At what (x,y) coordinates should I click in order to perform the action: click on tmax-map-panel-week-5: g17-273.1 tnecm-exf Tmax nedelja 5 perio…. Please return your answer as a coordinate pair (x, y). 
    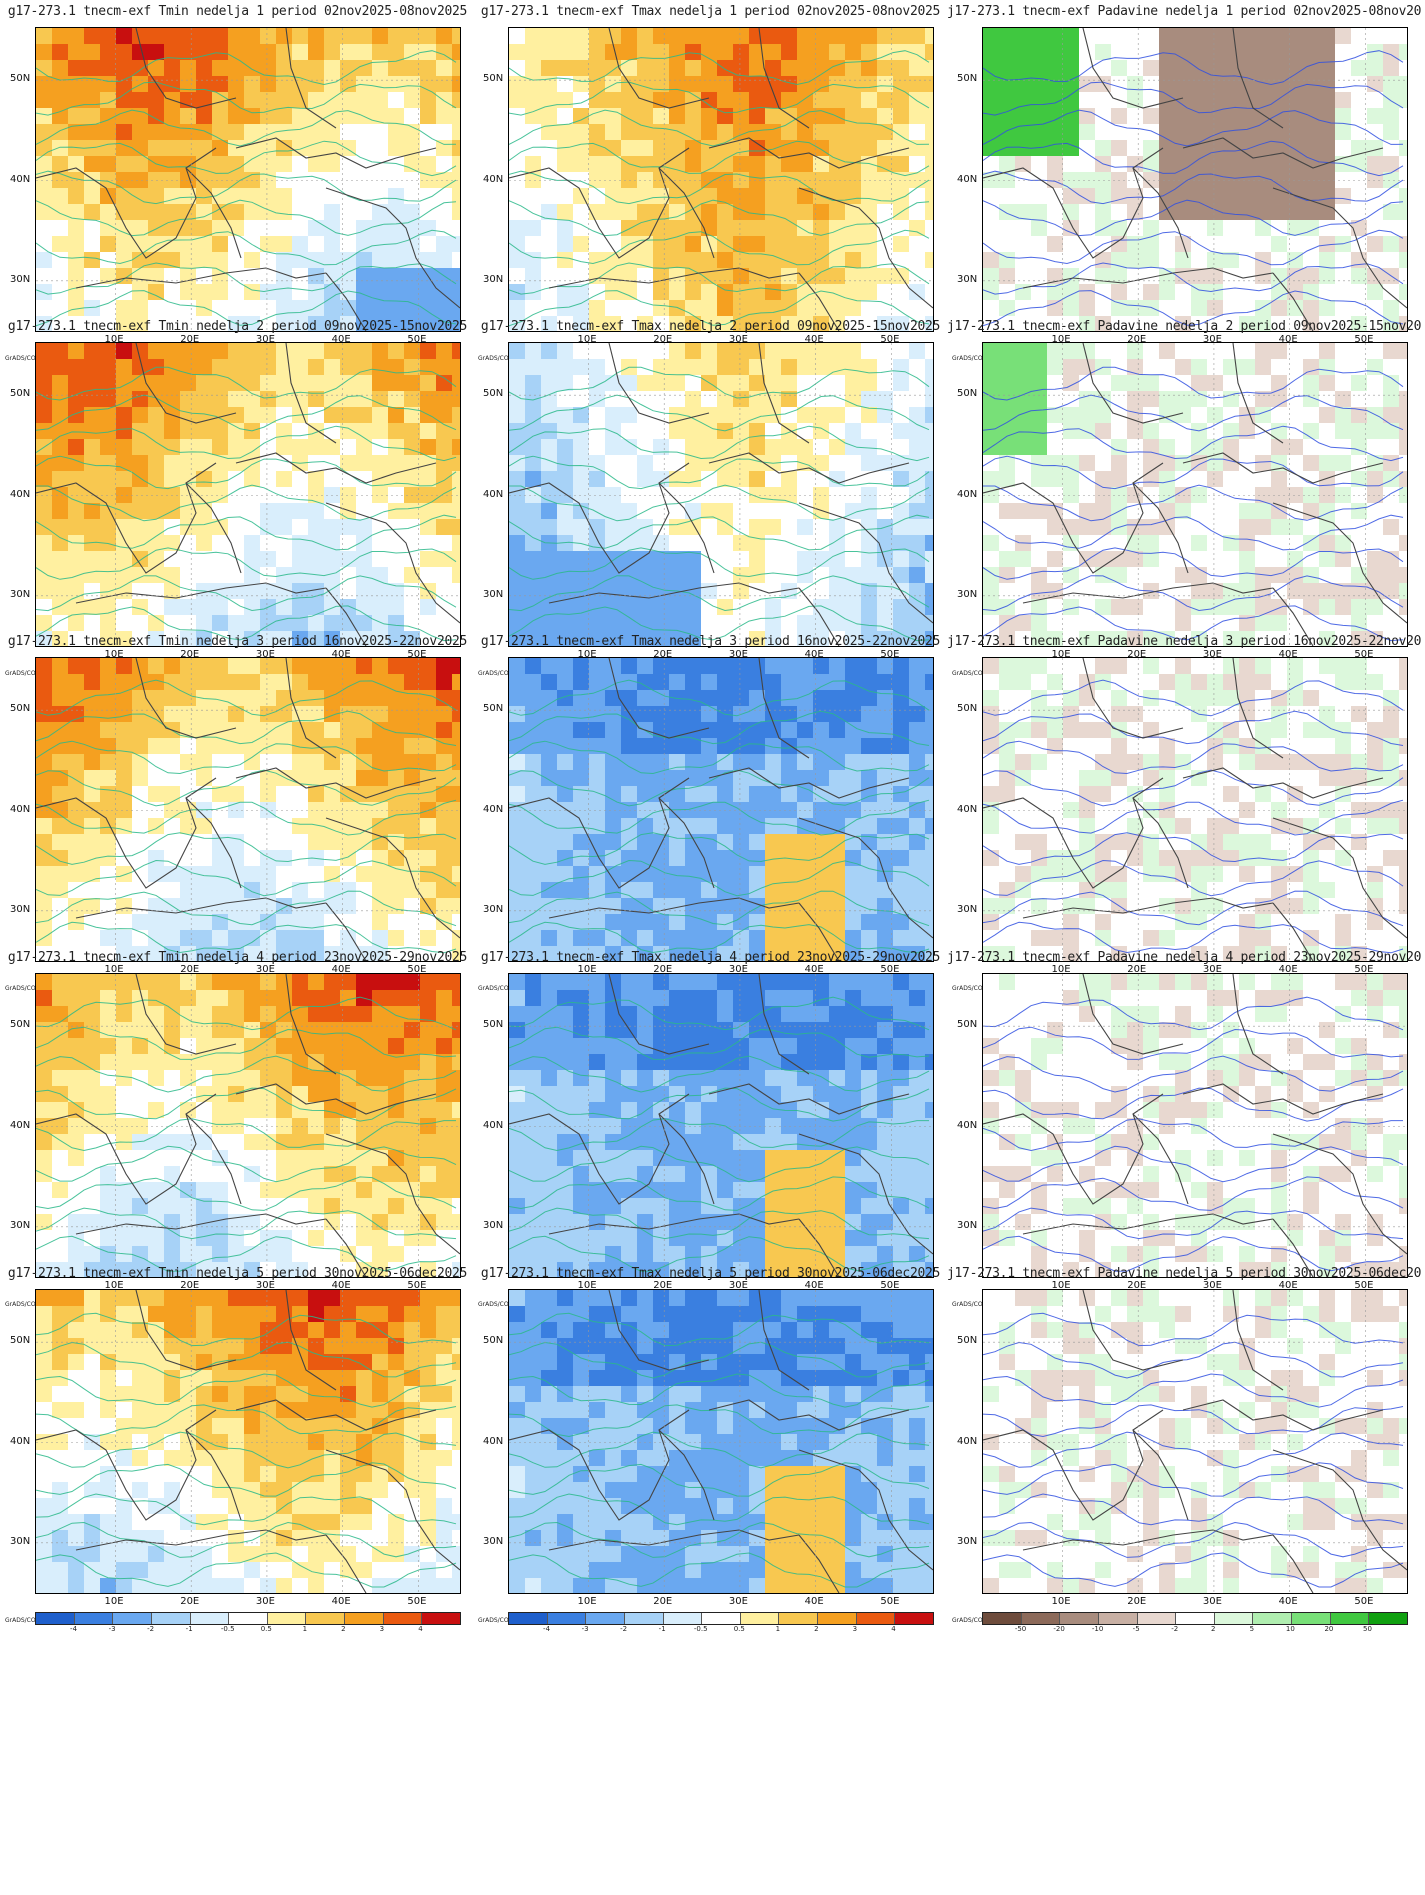
    Looking at the image, I should click on (710, 1451).